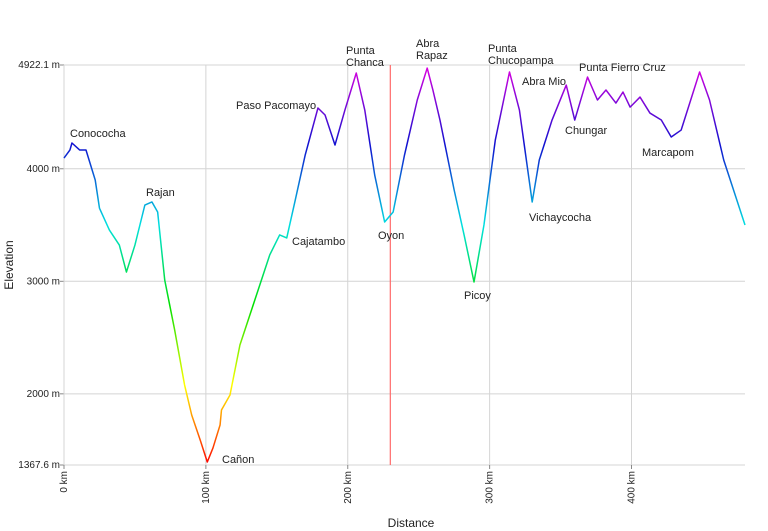  I want to click on annotation: Punta Chanca, so click(365, 57).